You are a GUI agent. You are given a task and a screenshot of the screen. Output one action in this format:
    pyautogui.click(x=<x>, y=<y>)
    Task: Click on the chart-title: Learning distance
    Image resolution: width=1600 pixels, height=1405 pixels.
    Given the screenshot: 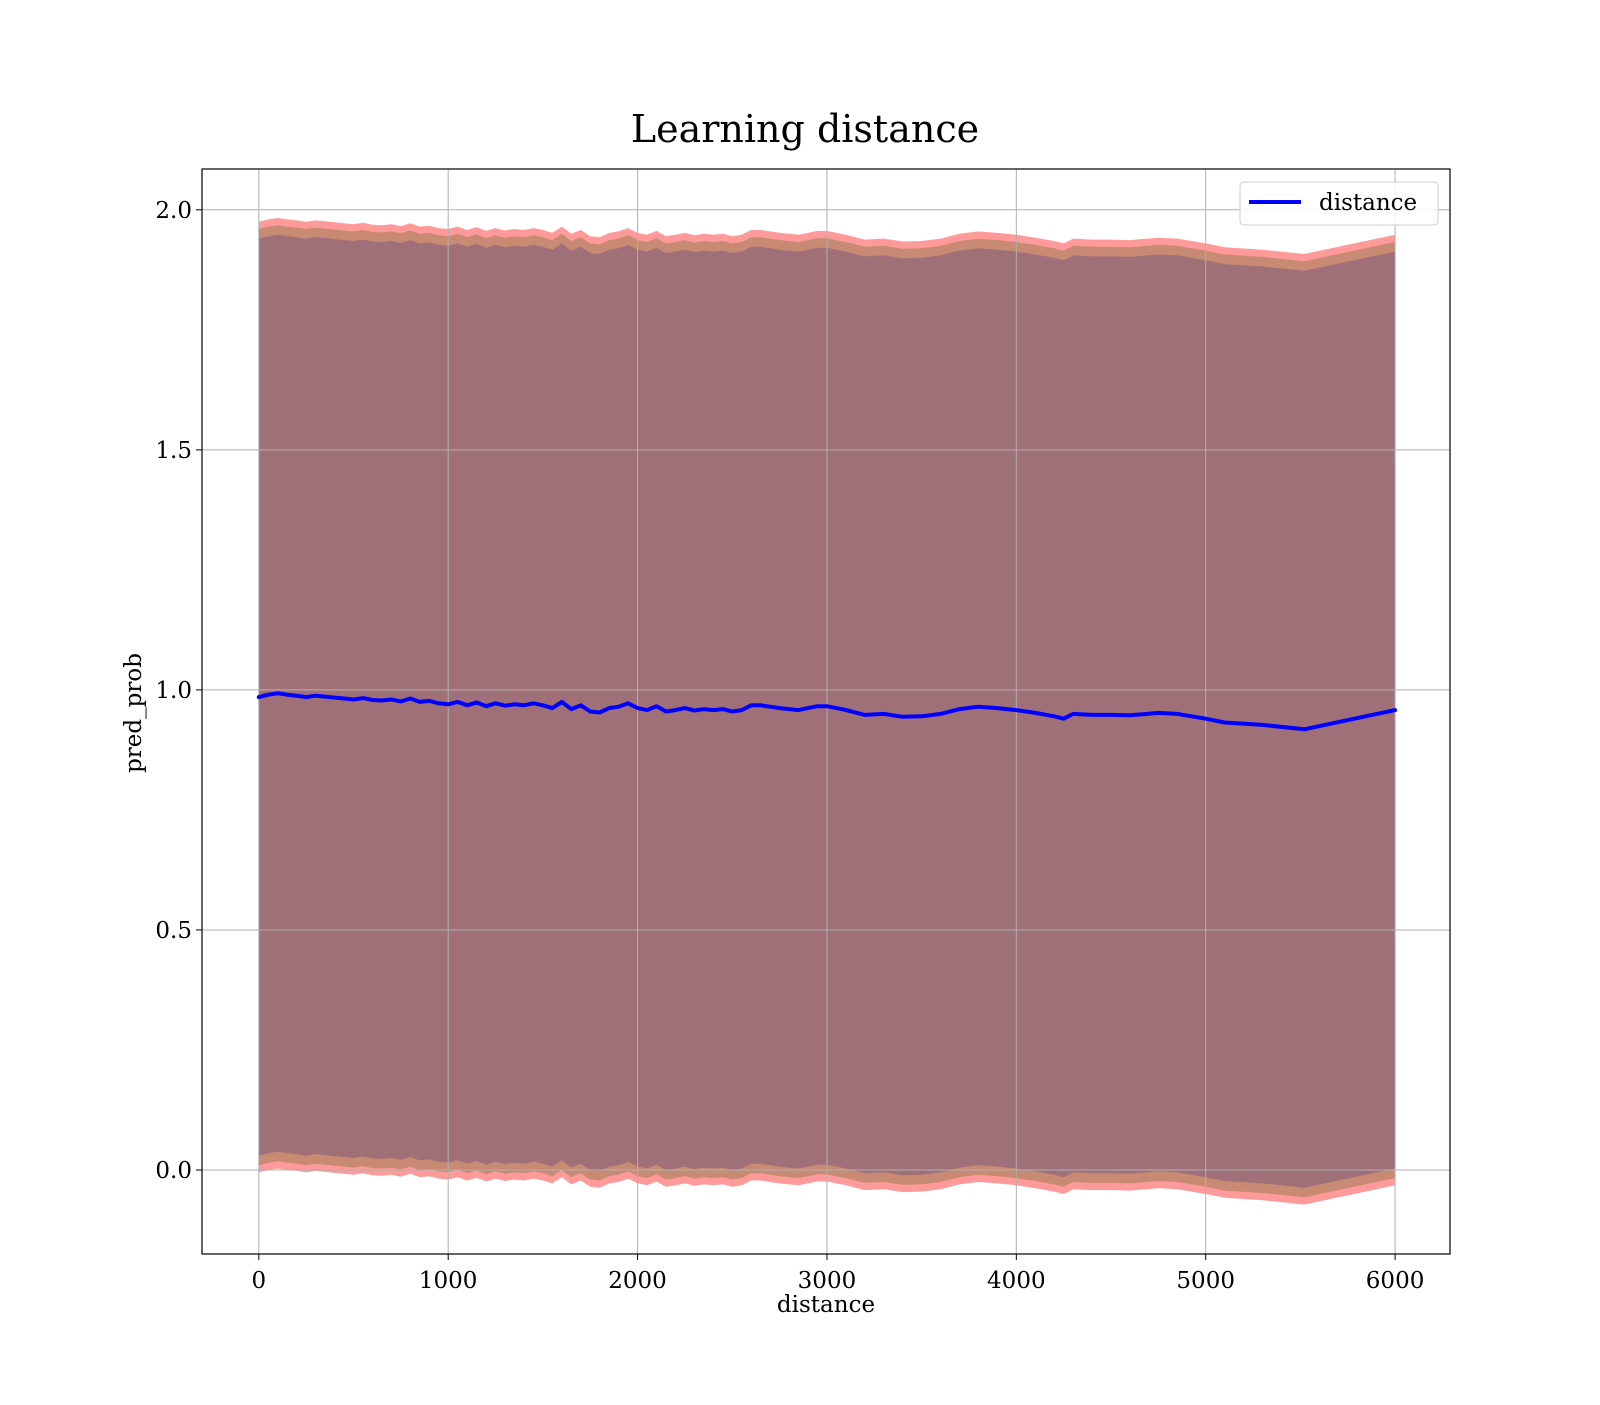 What is the action you would take?
    pyautogui.click(x=805, y=129)
    